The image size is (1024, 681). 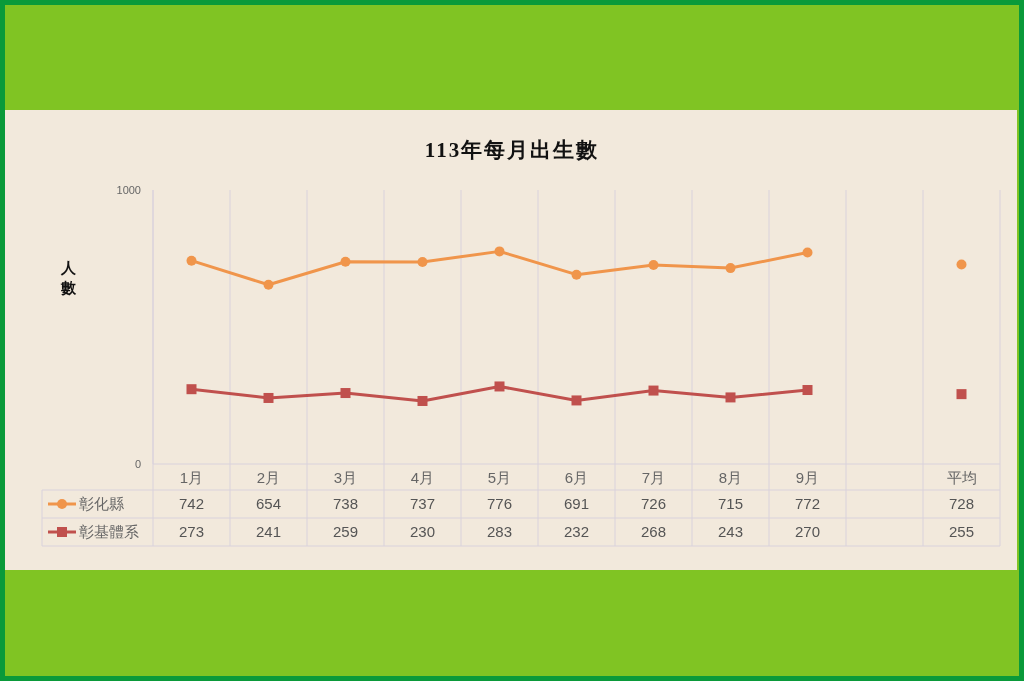 I want to click on x-tick-label: 2月, so click(x=268, y=477).